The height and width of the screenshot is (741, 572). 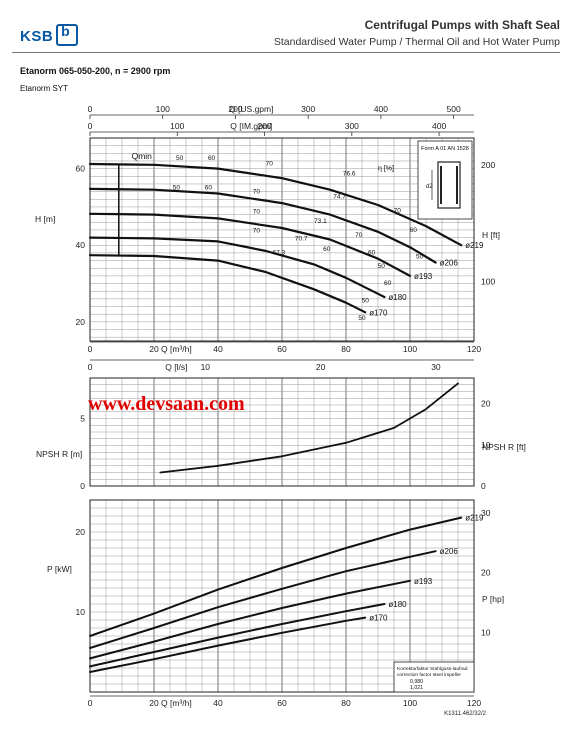 I want to click on efficiency-axis-label: η [%], so click(x=386, y=169).